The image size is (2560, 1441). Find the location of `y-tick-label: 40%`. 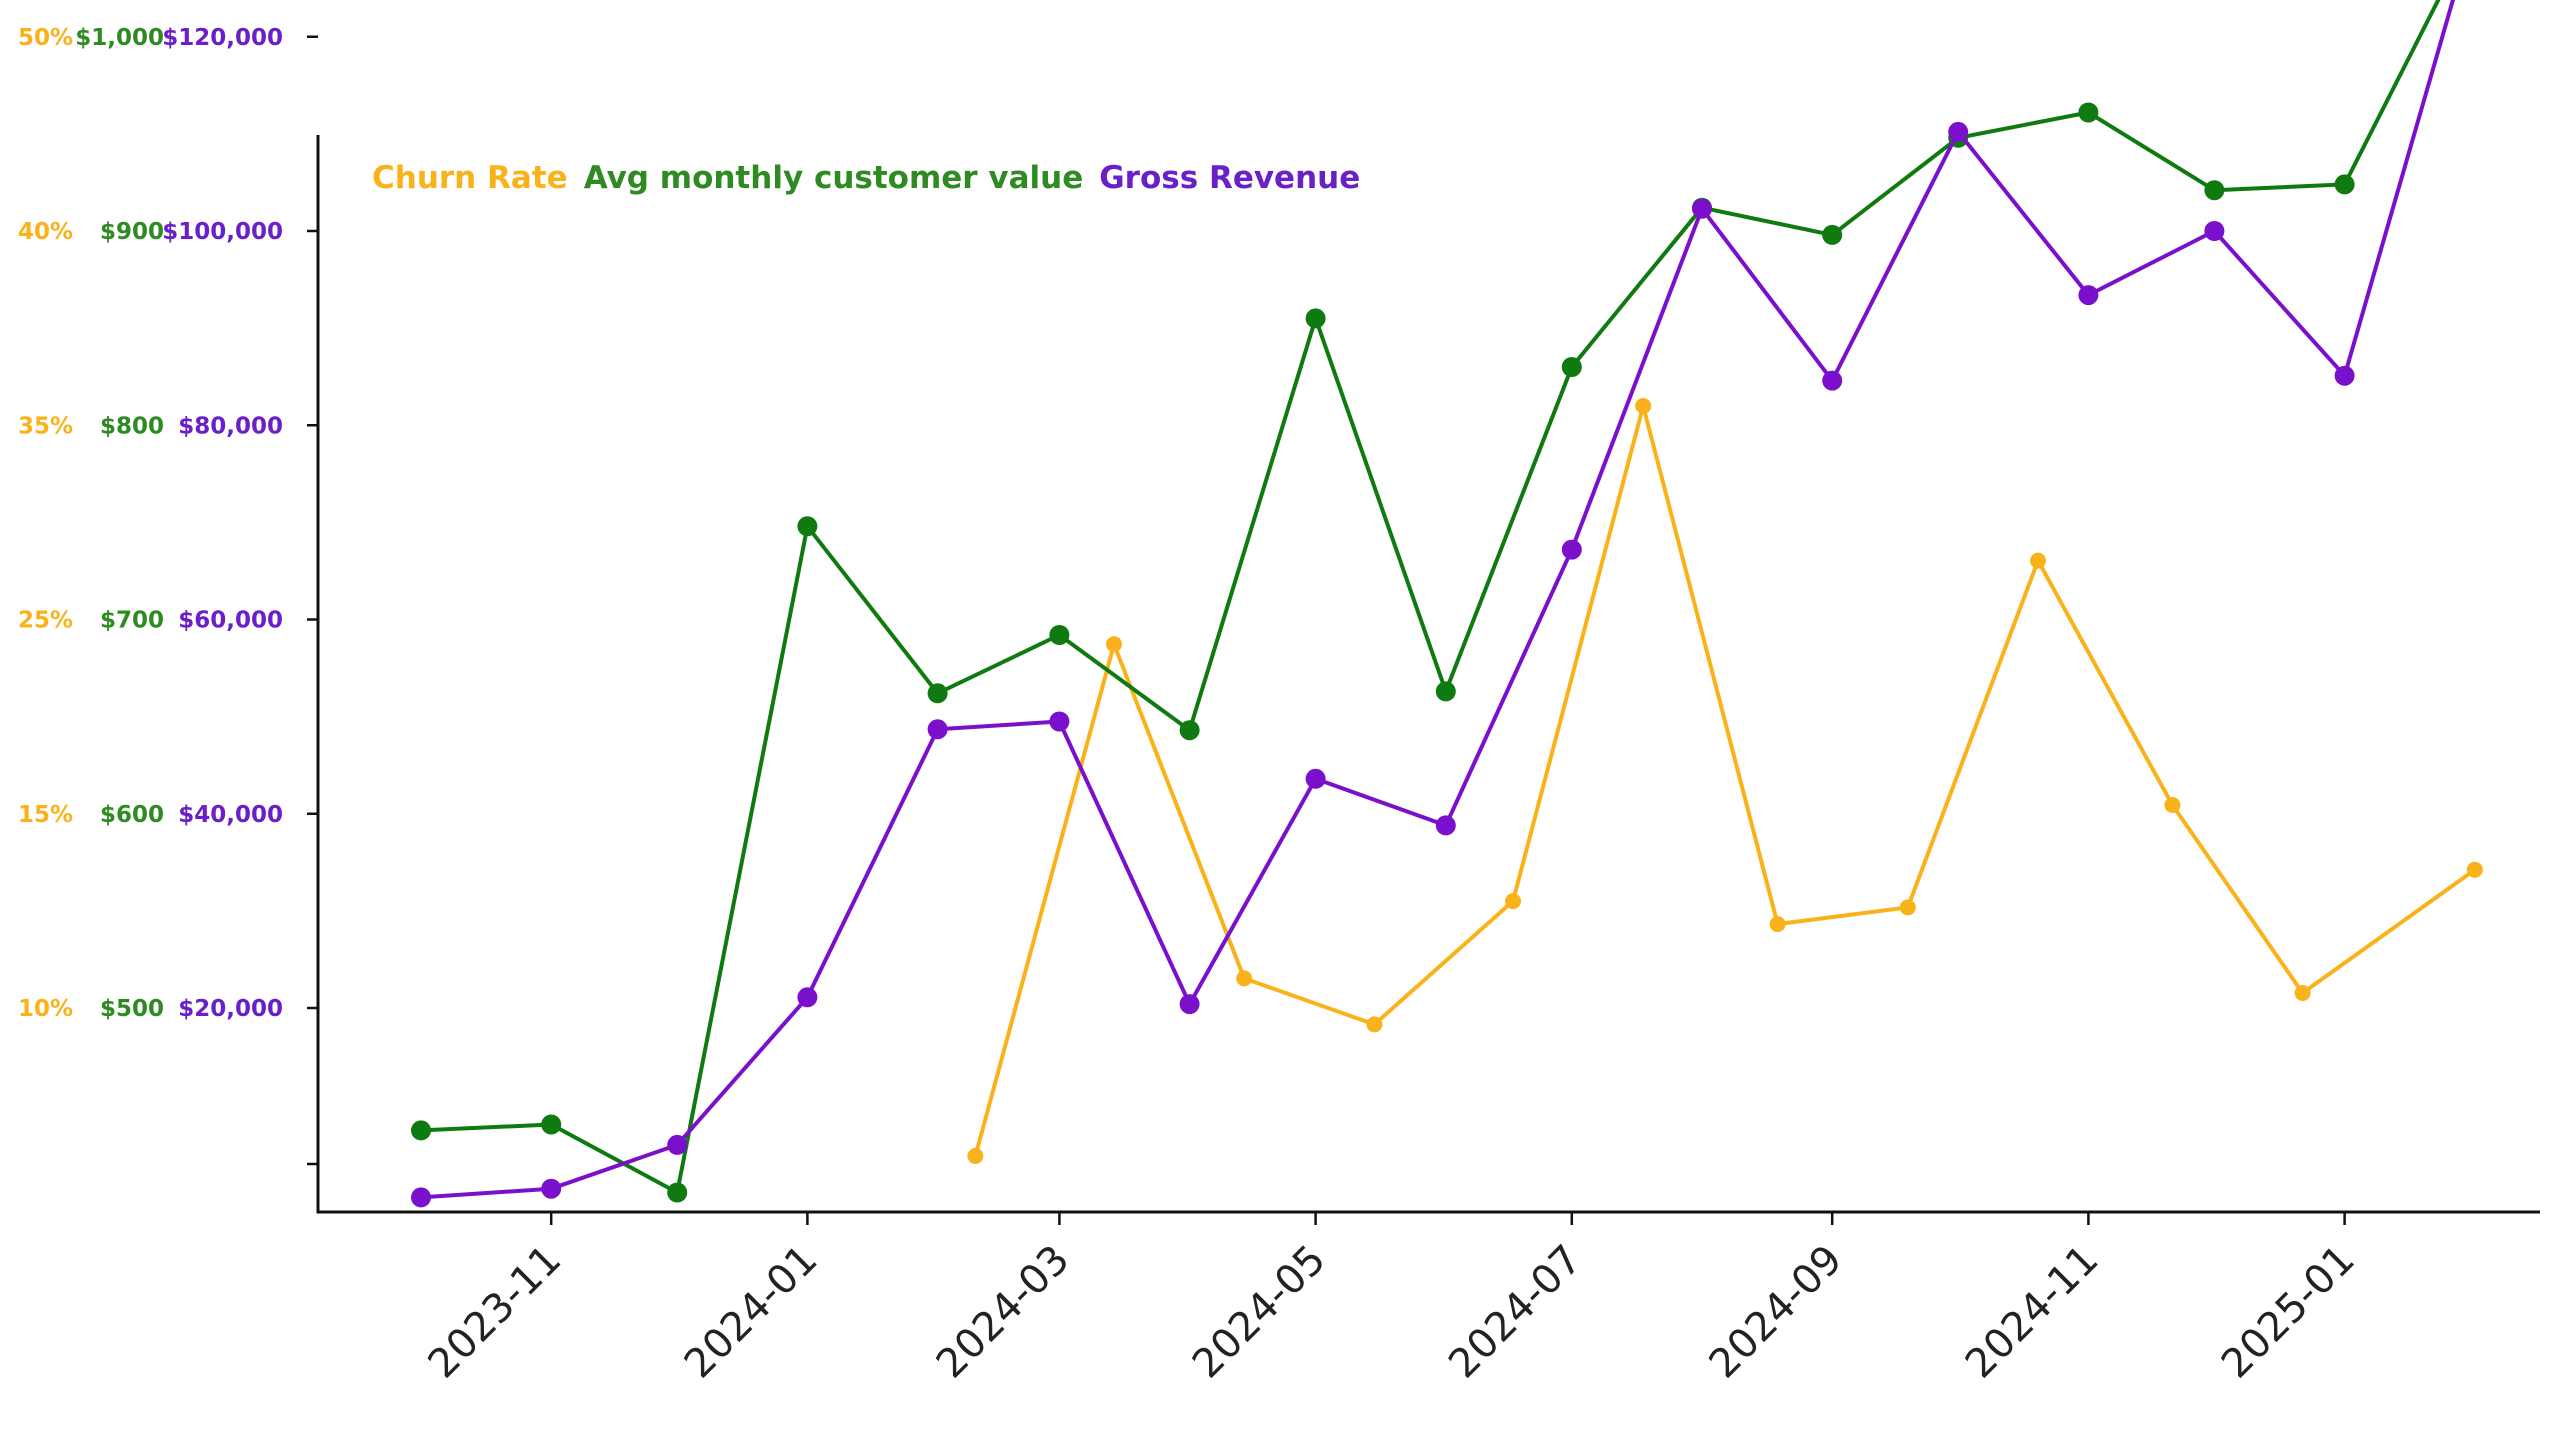

y-tick-label: 40% is located at coordinates (45, 232).